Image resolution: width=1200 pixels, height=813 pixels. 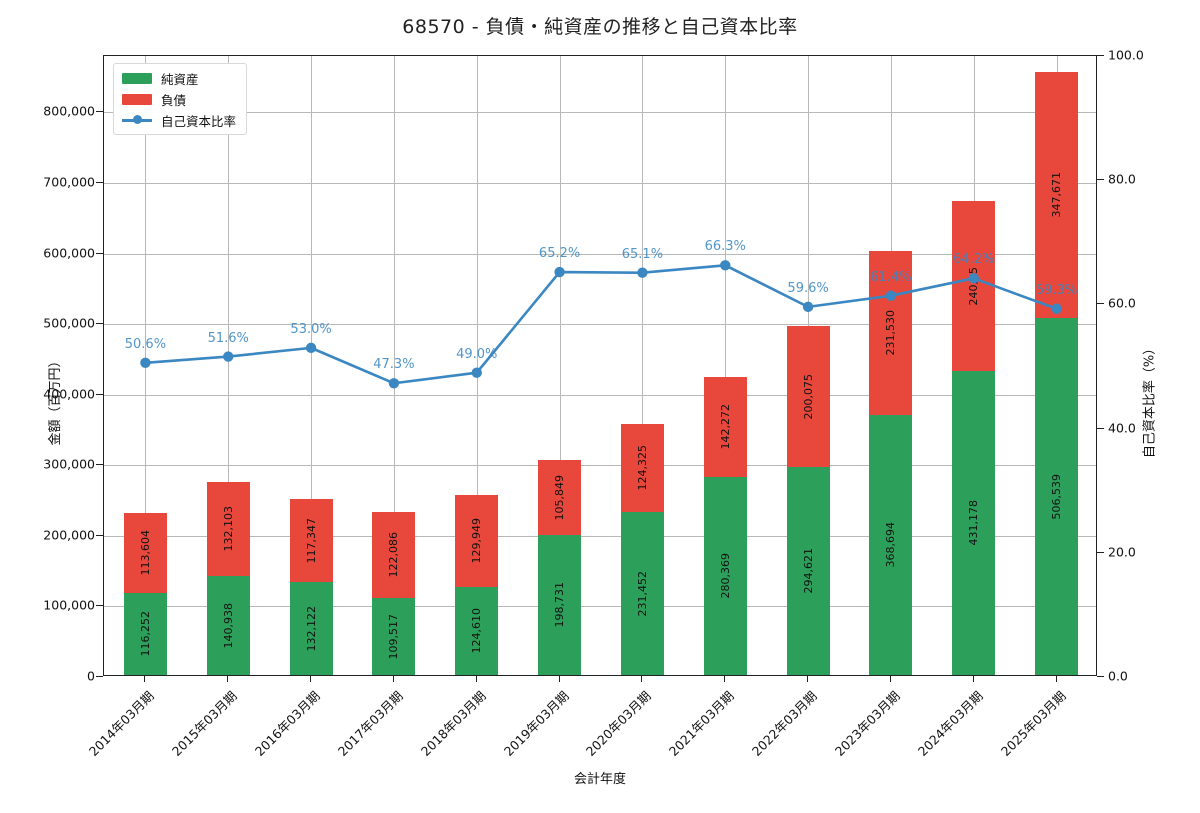 What do you see at coordinates (1122, 552) in the screenshot?
I see `y-tick-label-right: 20.0` at bounding box center [1122, 552].